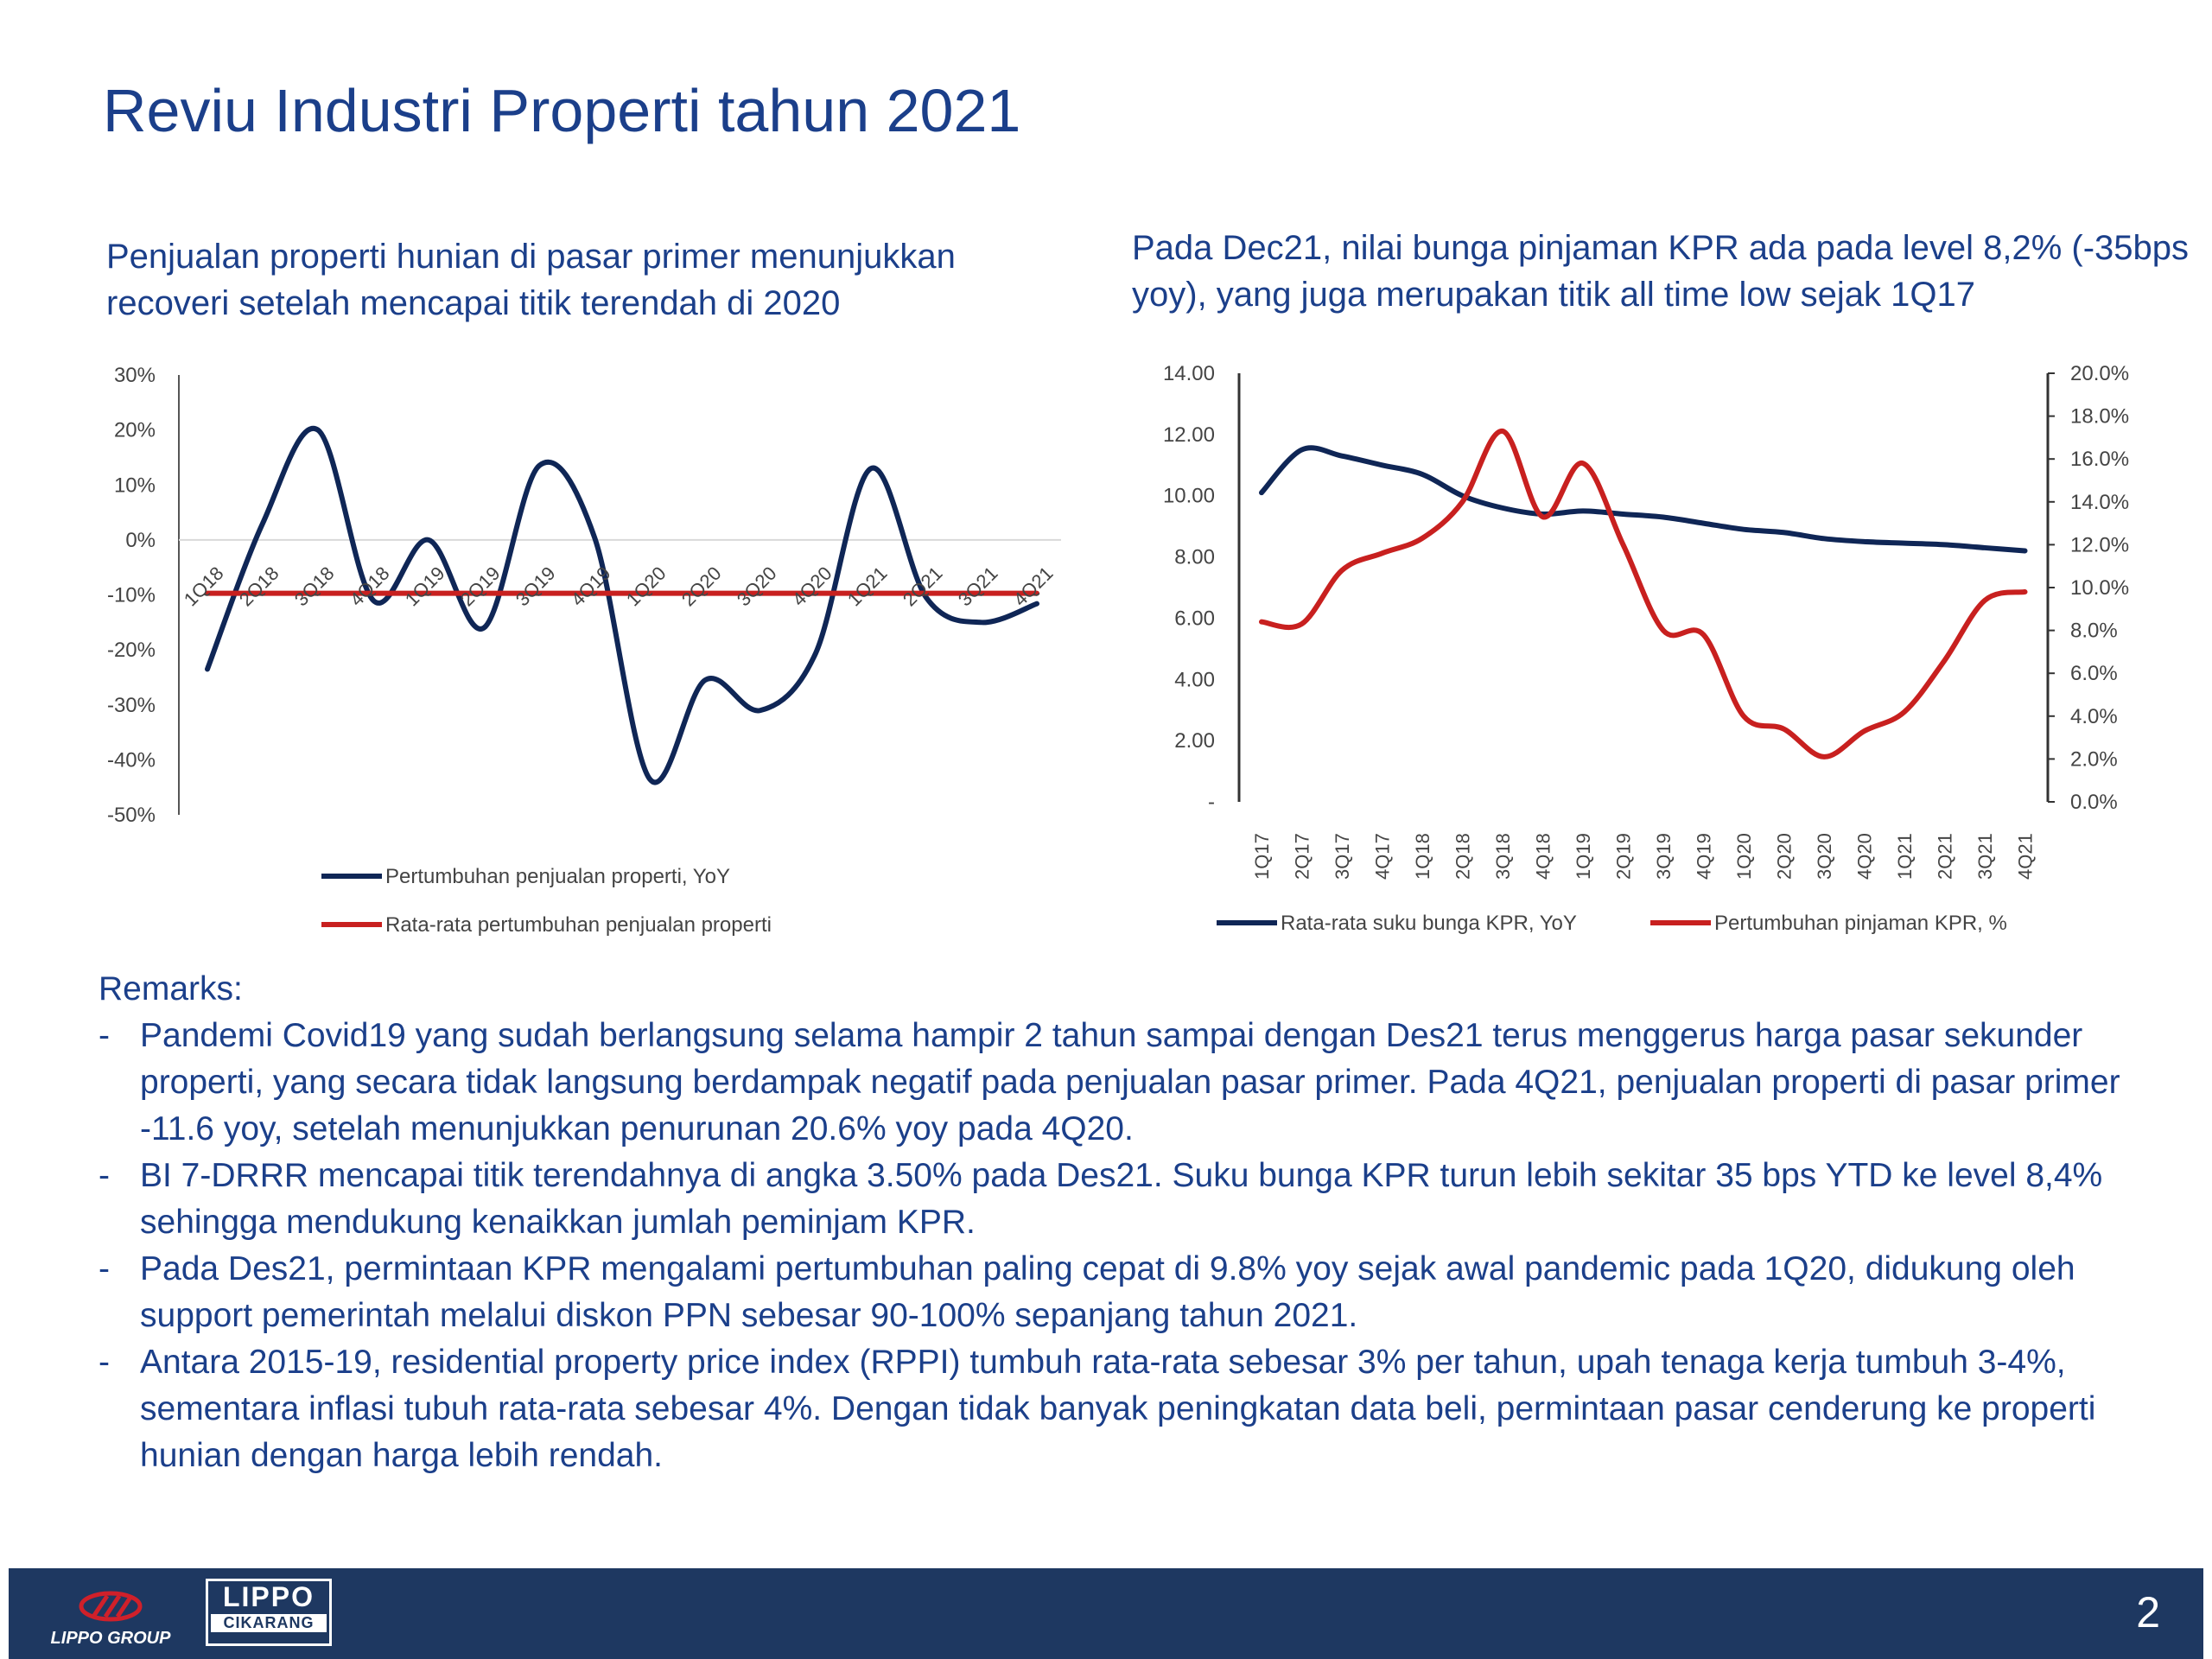  What do you see at coordinates (557, 876) in the screenshot?
I see `legend-label: Pertumbuhan penjualan properti, YoY` at bounding box center [557, 876].